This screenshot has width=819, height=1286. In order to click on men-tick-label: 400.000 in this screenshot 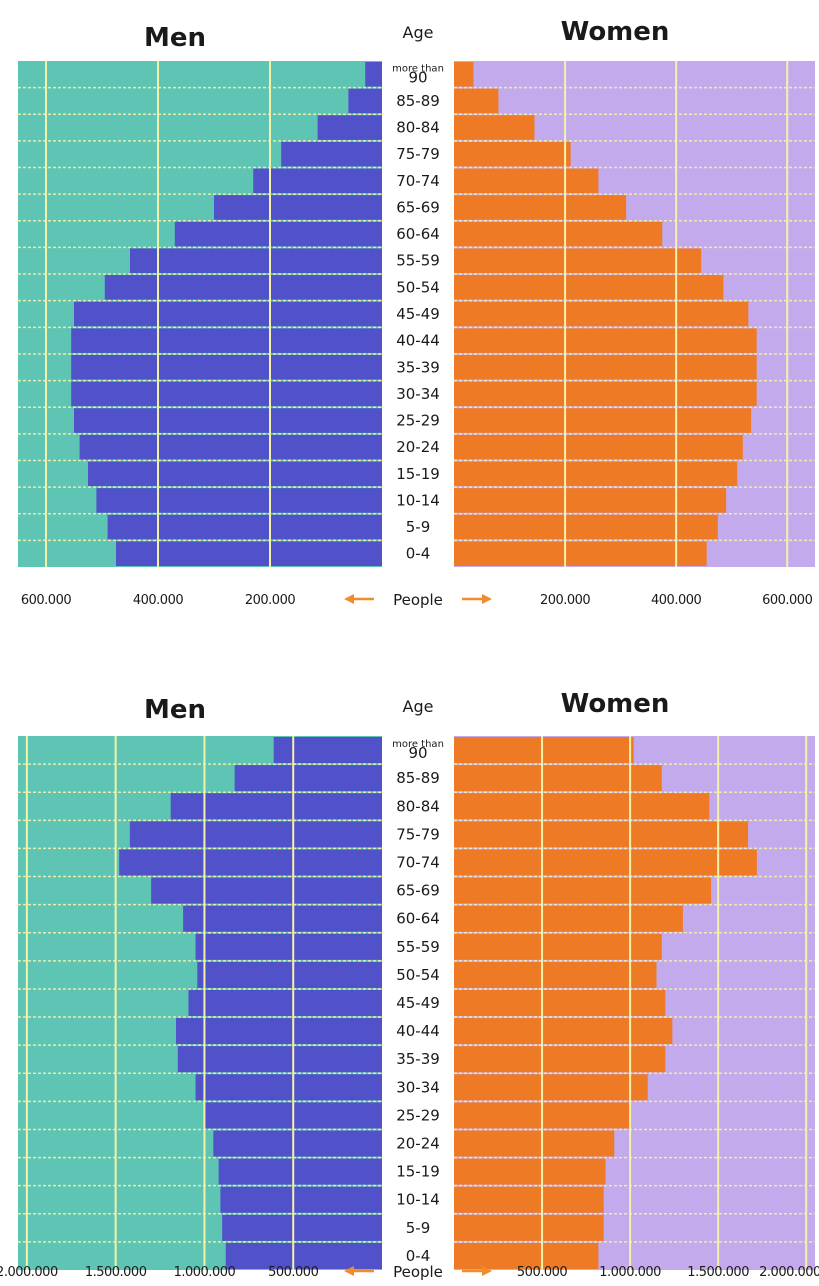, I will do `click(158, 600)`.